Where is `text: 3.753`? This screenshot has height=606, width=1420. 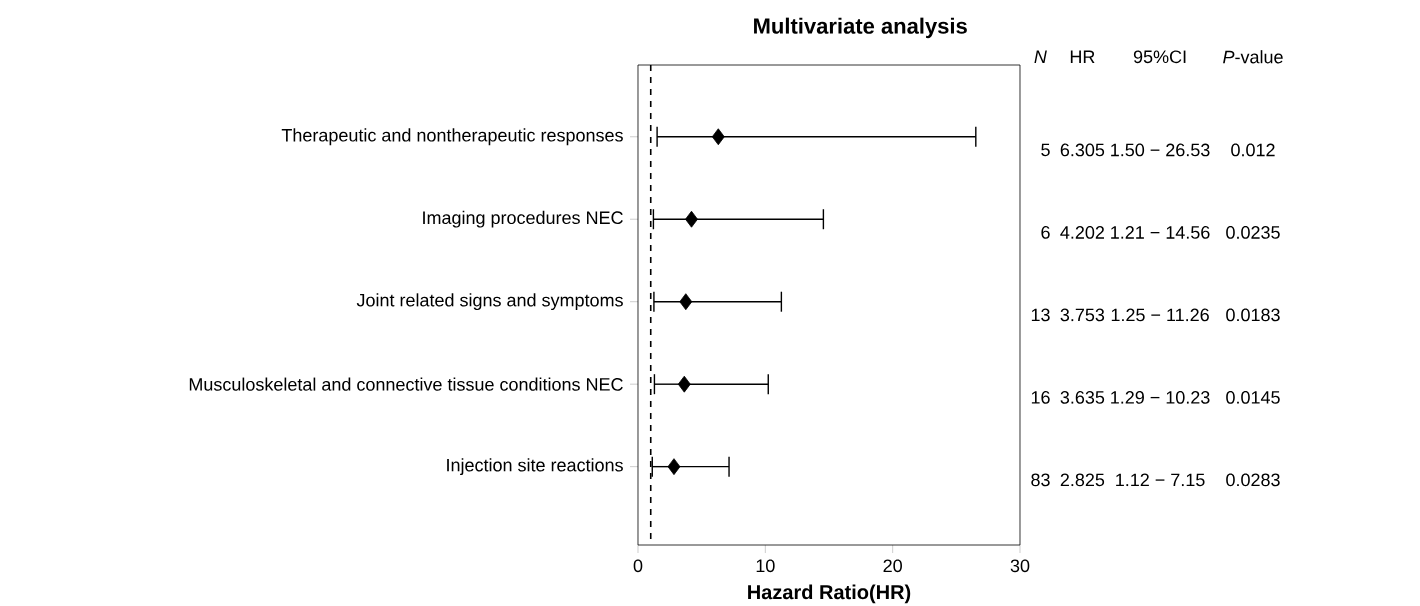 text: 3.753 is located at coordinates (1082, 315).